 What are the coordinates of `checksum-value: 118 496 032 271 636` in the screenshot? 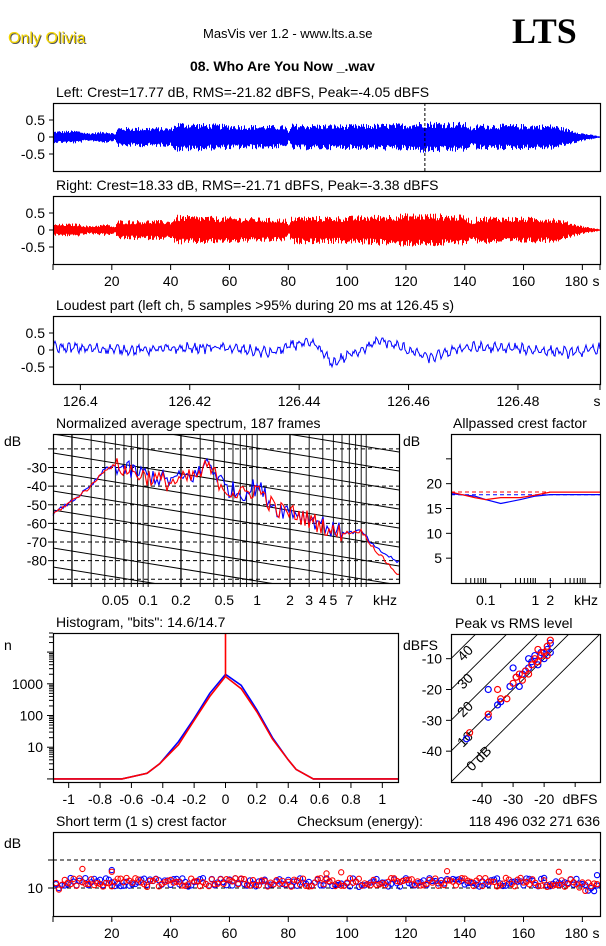 It's located at (535, 821).